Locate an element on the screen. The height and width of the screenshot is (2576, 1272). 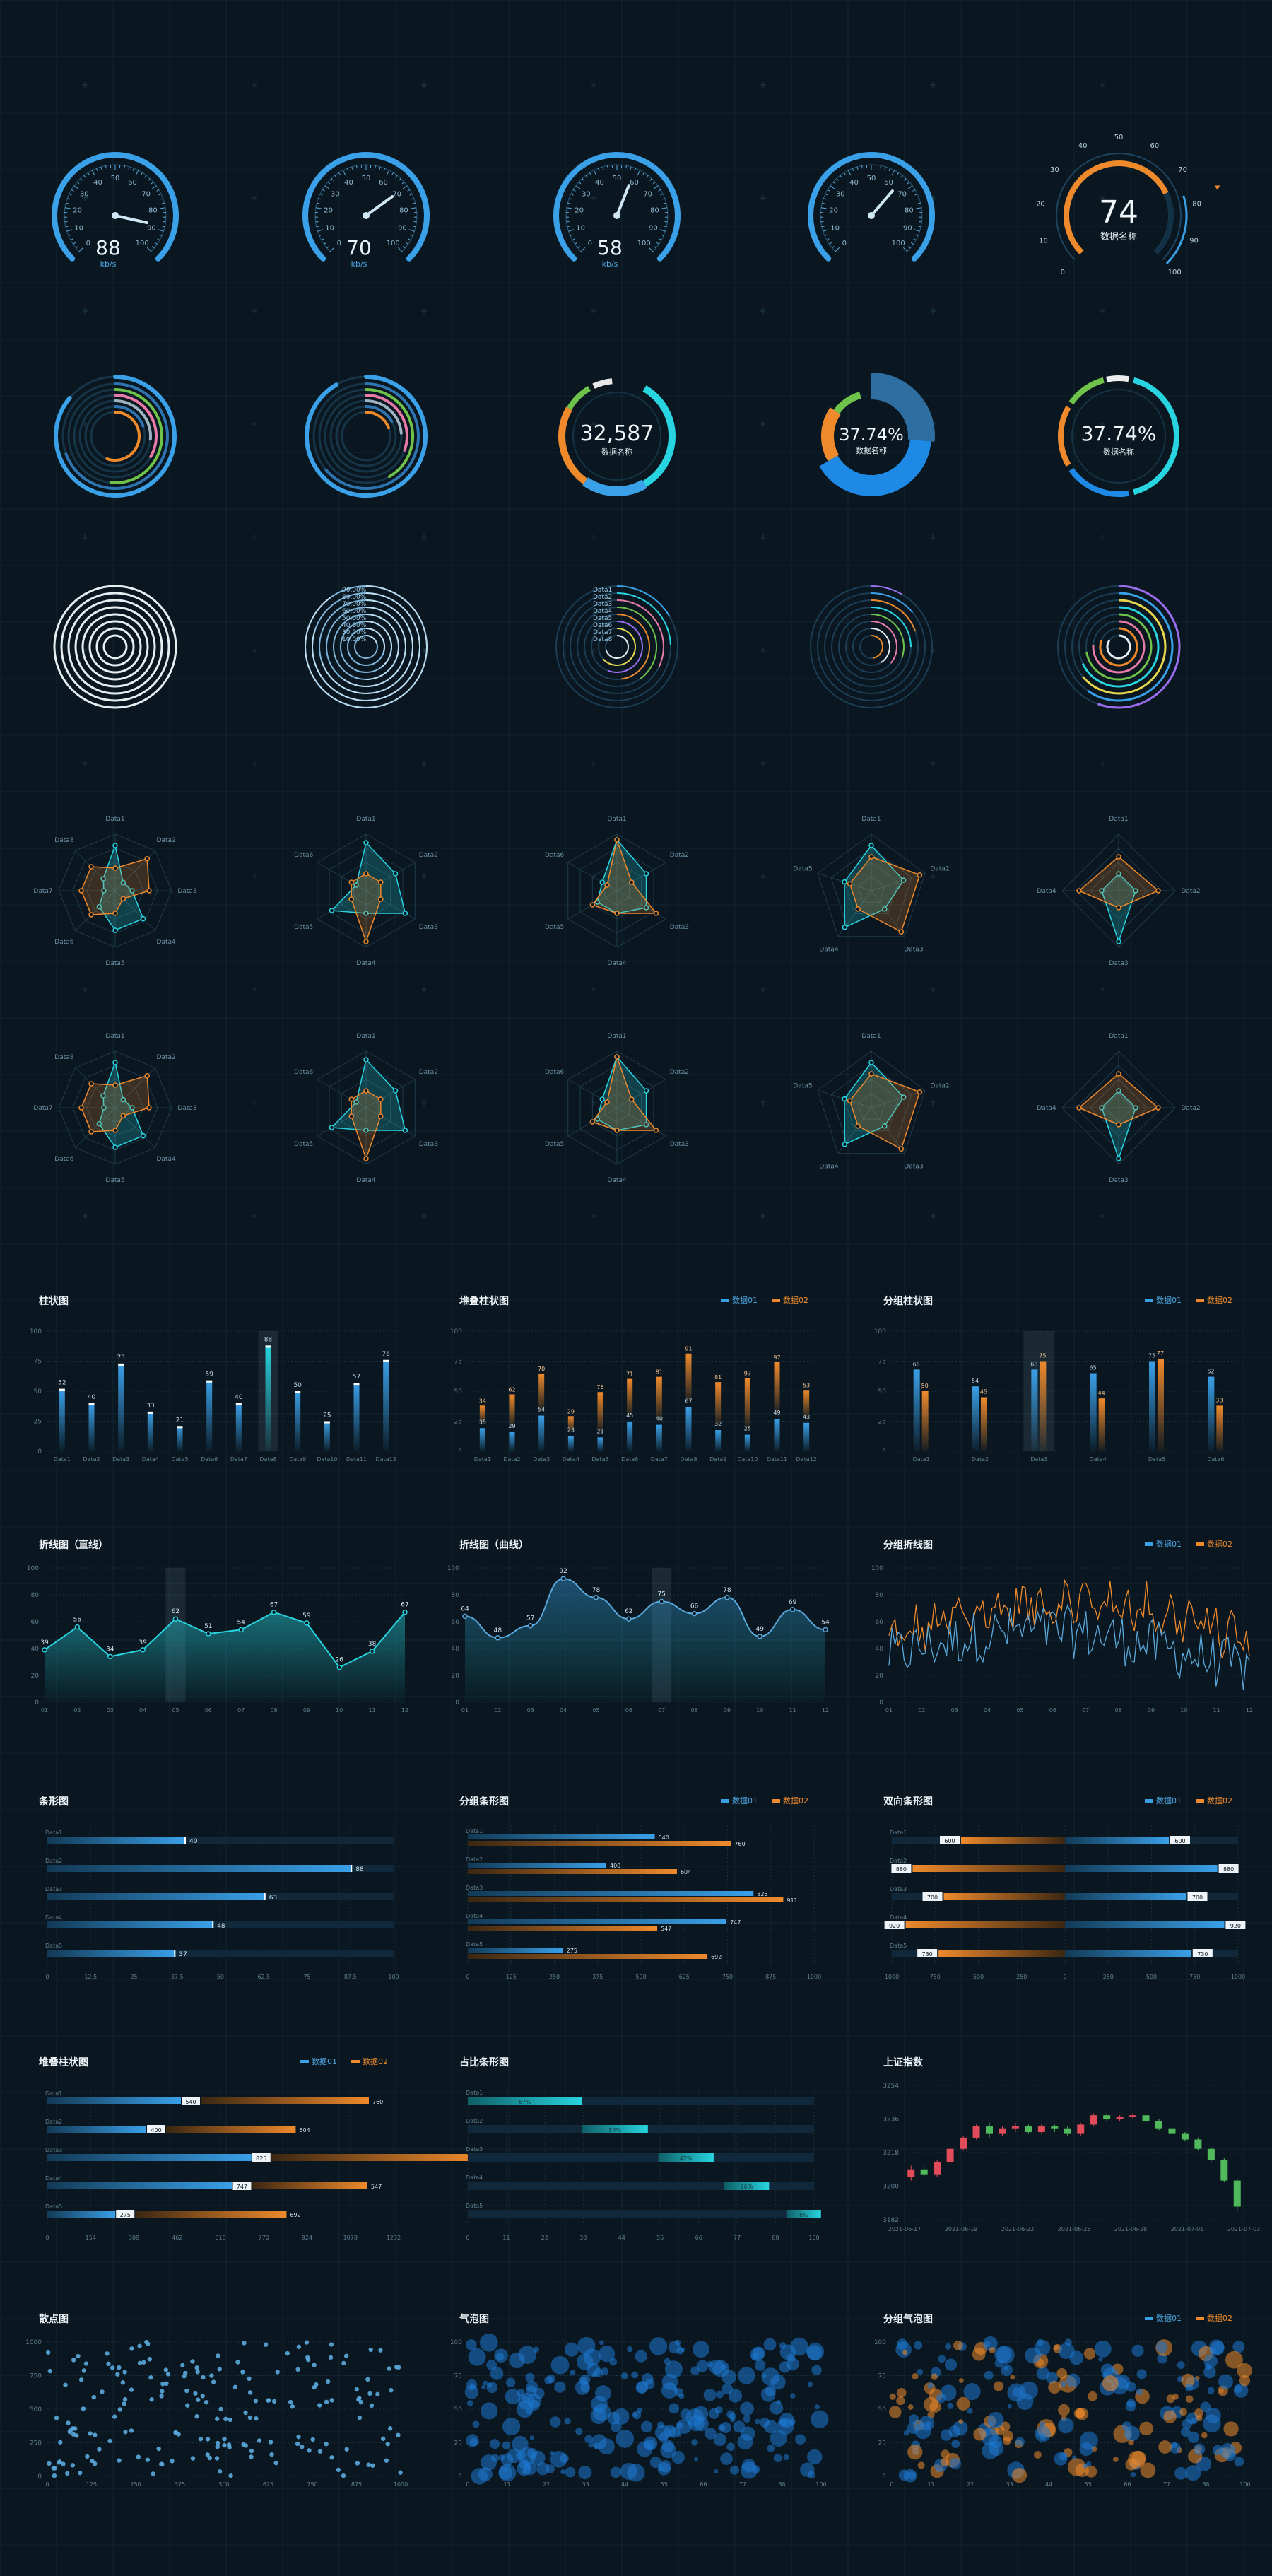
x-tick-label: Data2 is located at coordinates (980, 1460).